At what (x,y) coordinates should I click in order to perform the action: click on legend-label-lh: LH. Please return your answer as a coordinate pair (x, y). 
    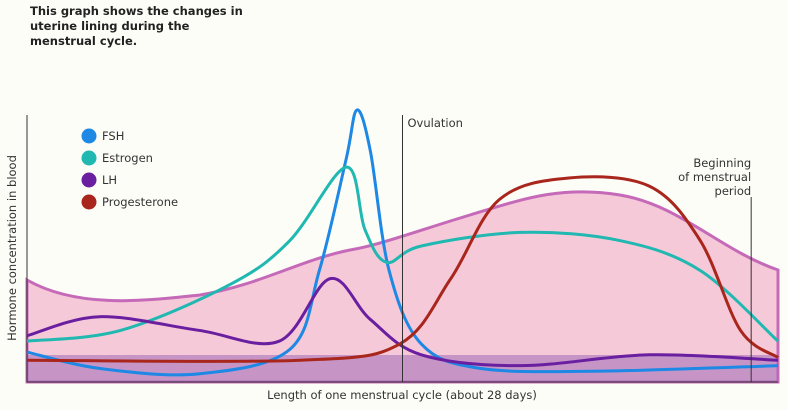
    Looking at the image, I should click on (109, 180).